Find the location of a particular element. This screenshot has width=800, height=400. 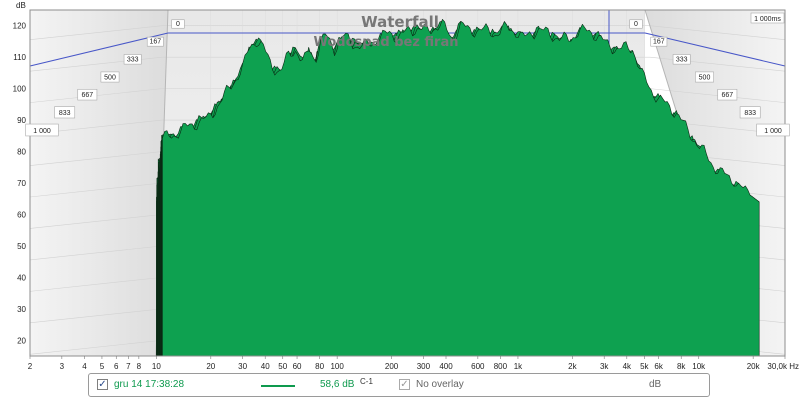

x-tick-label: 100 is located at coordinates (337, 366).